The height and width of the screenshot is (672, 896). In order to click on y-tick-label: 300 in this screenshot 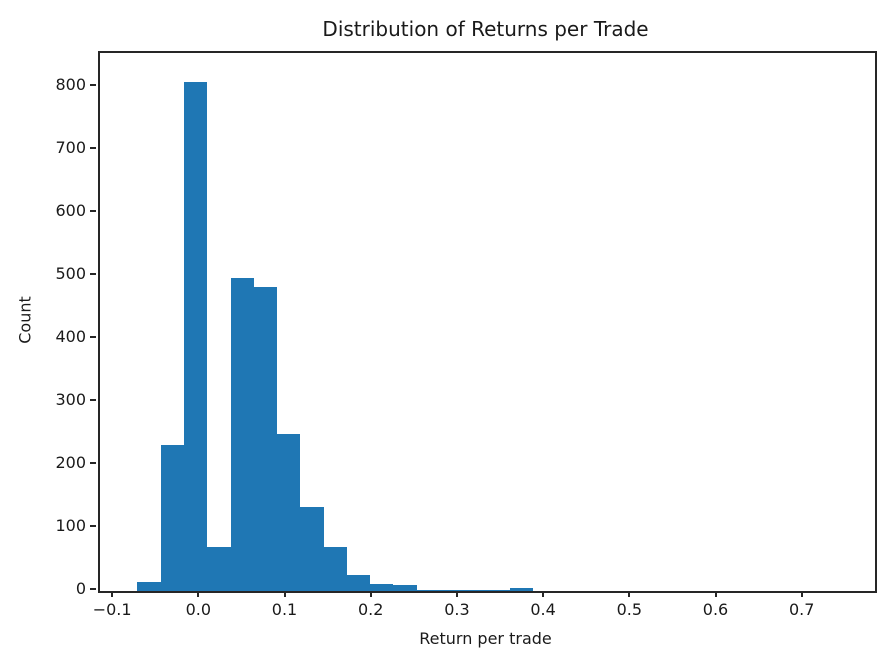, I will do `click(70, 399)`.